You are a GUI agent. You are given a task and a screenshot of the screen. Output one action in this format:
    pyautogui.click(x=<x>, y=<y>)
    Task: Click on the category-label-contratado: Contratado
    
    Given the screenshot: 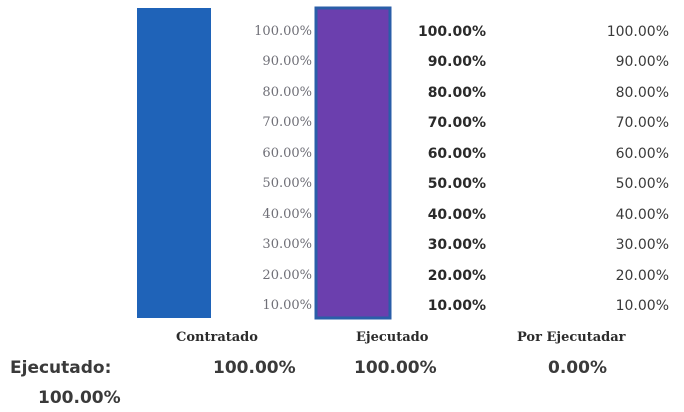 What is the action you would take?
    pyautogui.click(x=217, y=337)
    